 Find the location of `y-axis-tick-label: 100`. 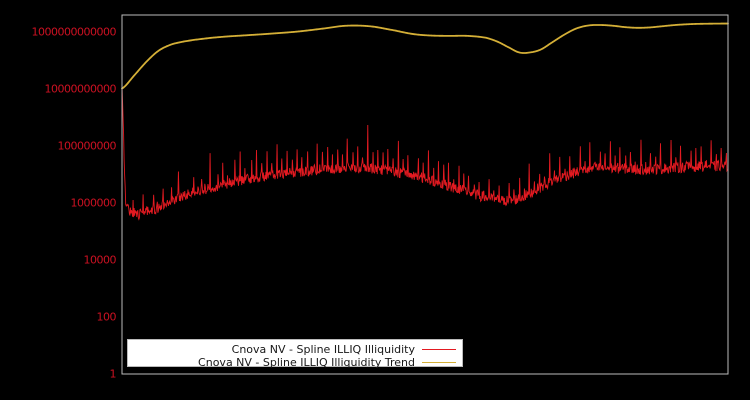

y-axis-tick-label: 100 is located at coordinates (106, 317).